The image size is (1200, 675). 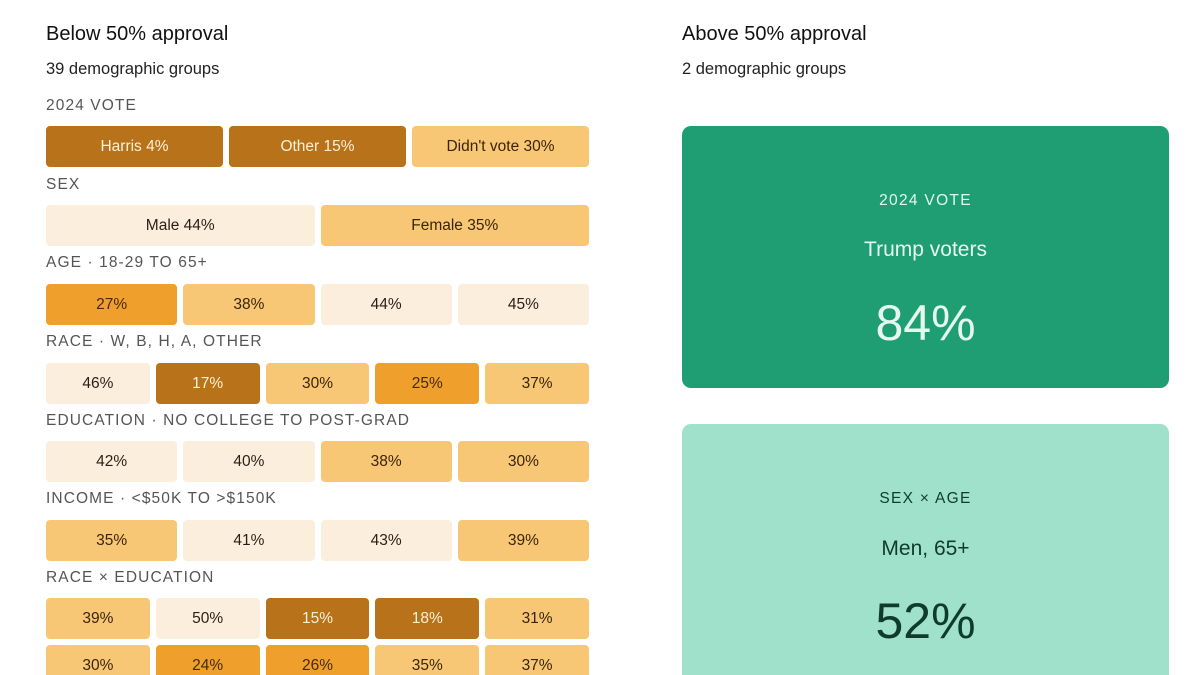 I want to click on cell: 46%, so click(x=98, y=383).